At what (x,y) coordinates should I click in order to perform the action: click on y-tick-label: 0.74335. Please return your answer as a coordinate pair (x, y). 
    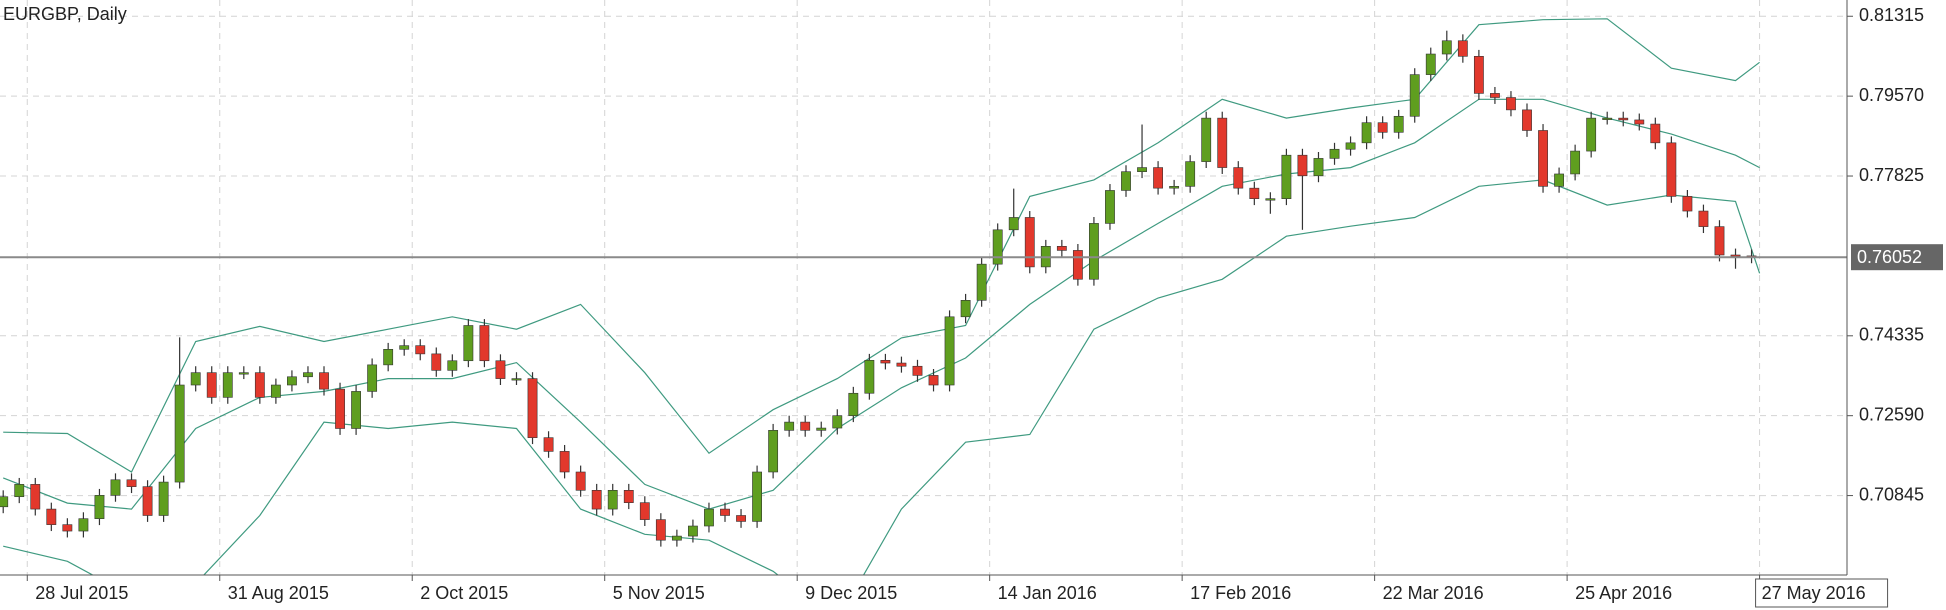
    Looking at the image, I should click on (1891, 335).